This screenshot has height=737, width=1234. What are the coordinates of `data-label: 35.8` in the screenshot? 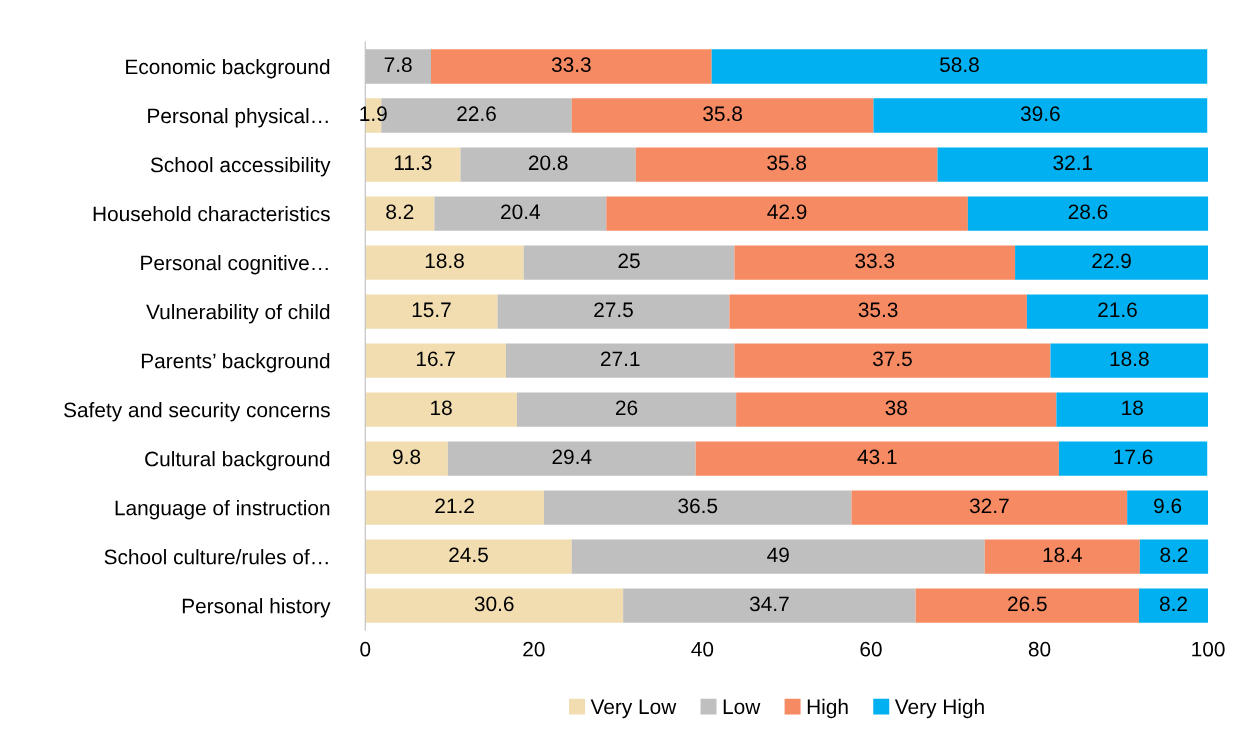 It's located at (722, 114).